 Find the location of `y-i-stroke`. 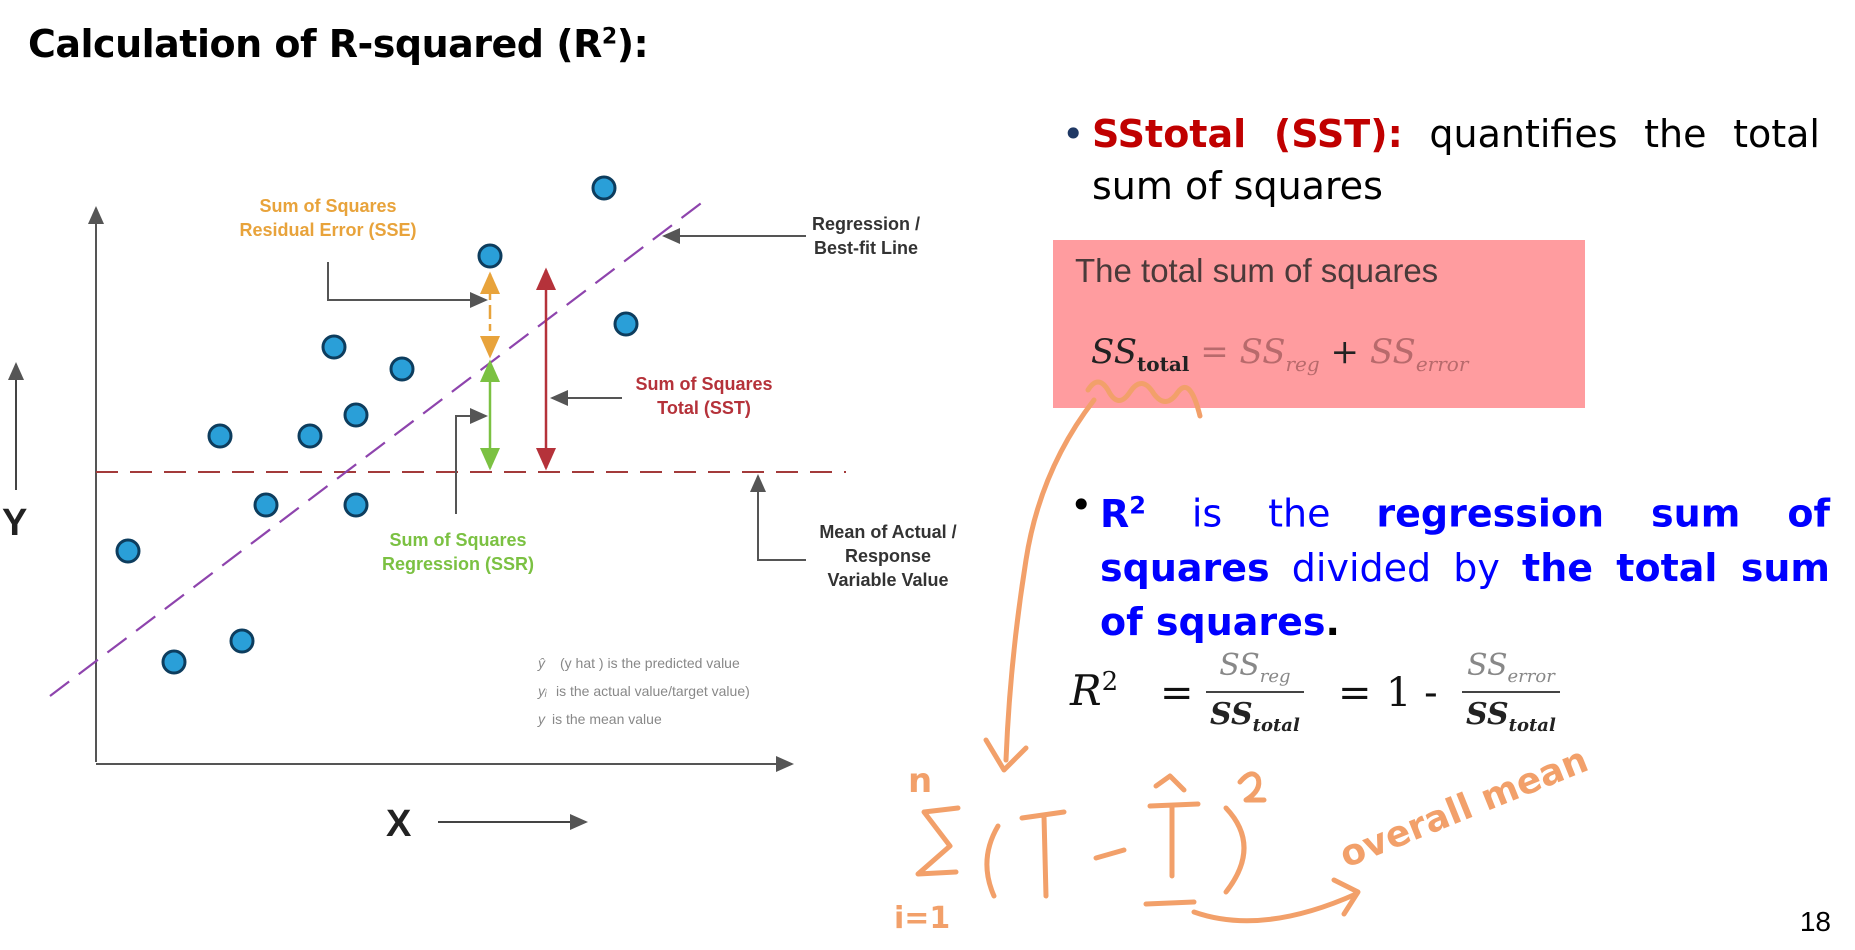

y-i-stroke is located at coordinates (1043, 854).